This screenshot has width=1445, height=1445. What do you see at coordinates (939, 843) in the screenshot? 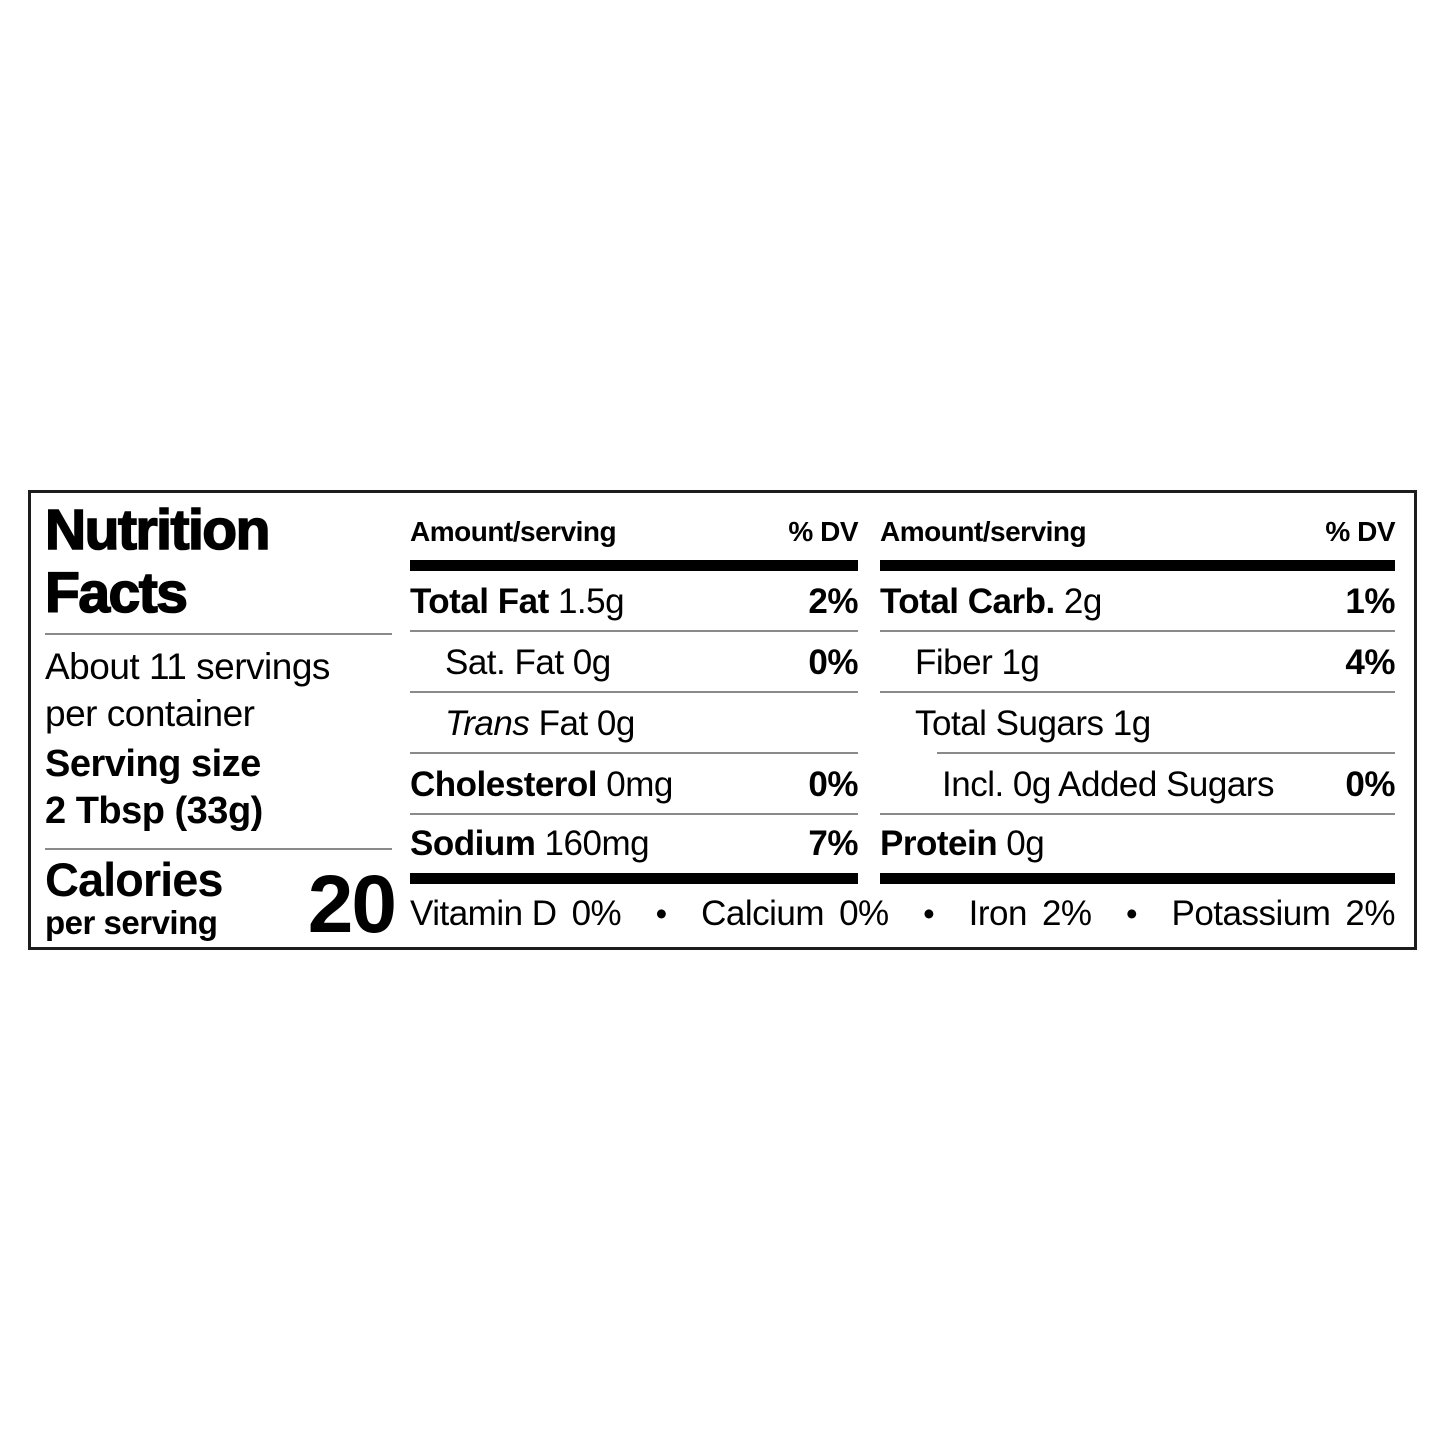
I see `nutrient-bold: Protein` at bounding box center [939, 843].